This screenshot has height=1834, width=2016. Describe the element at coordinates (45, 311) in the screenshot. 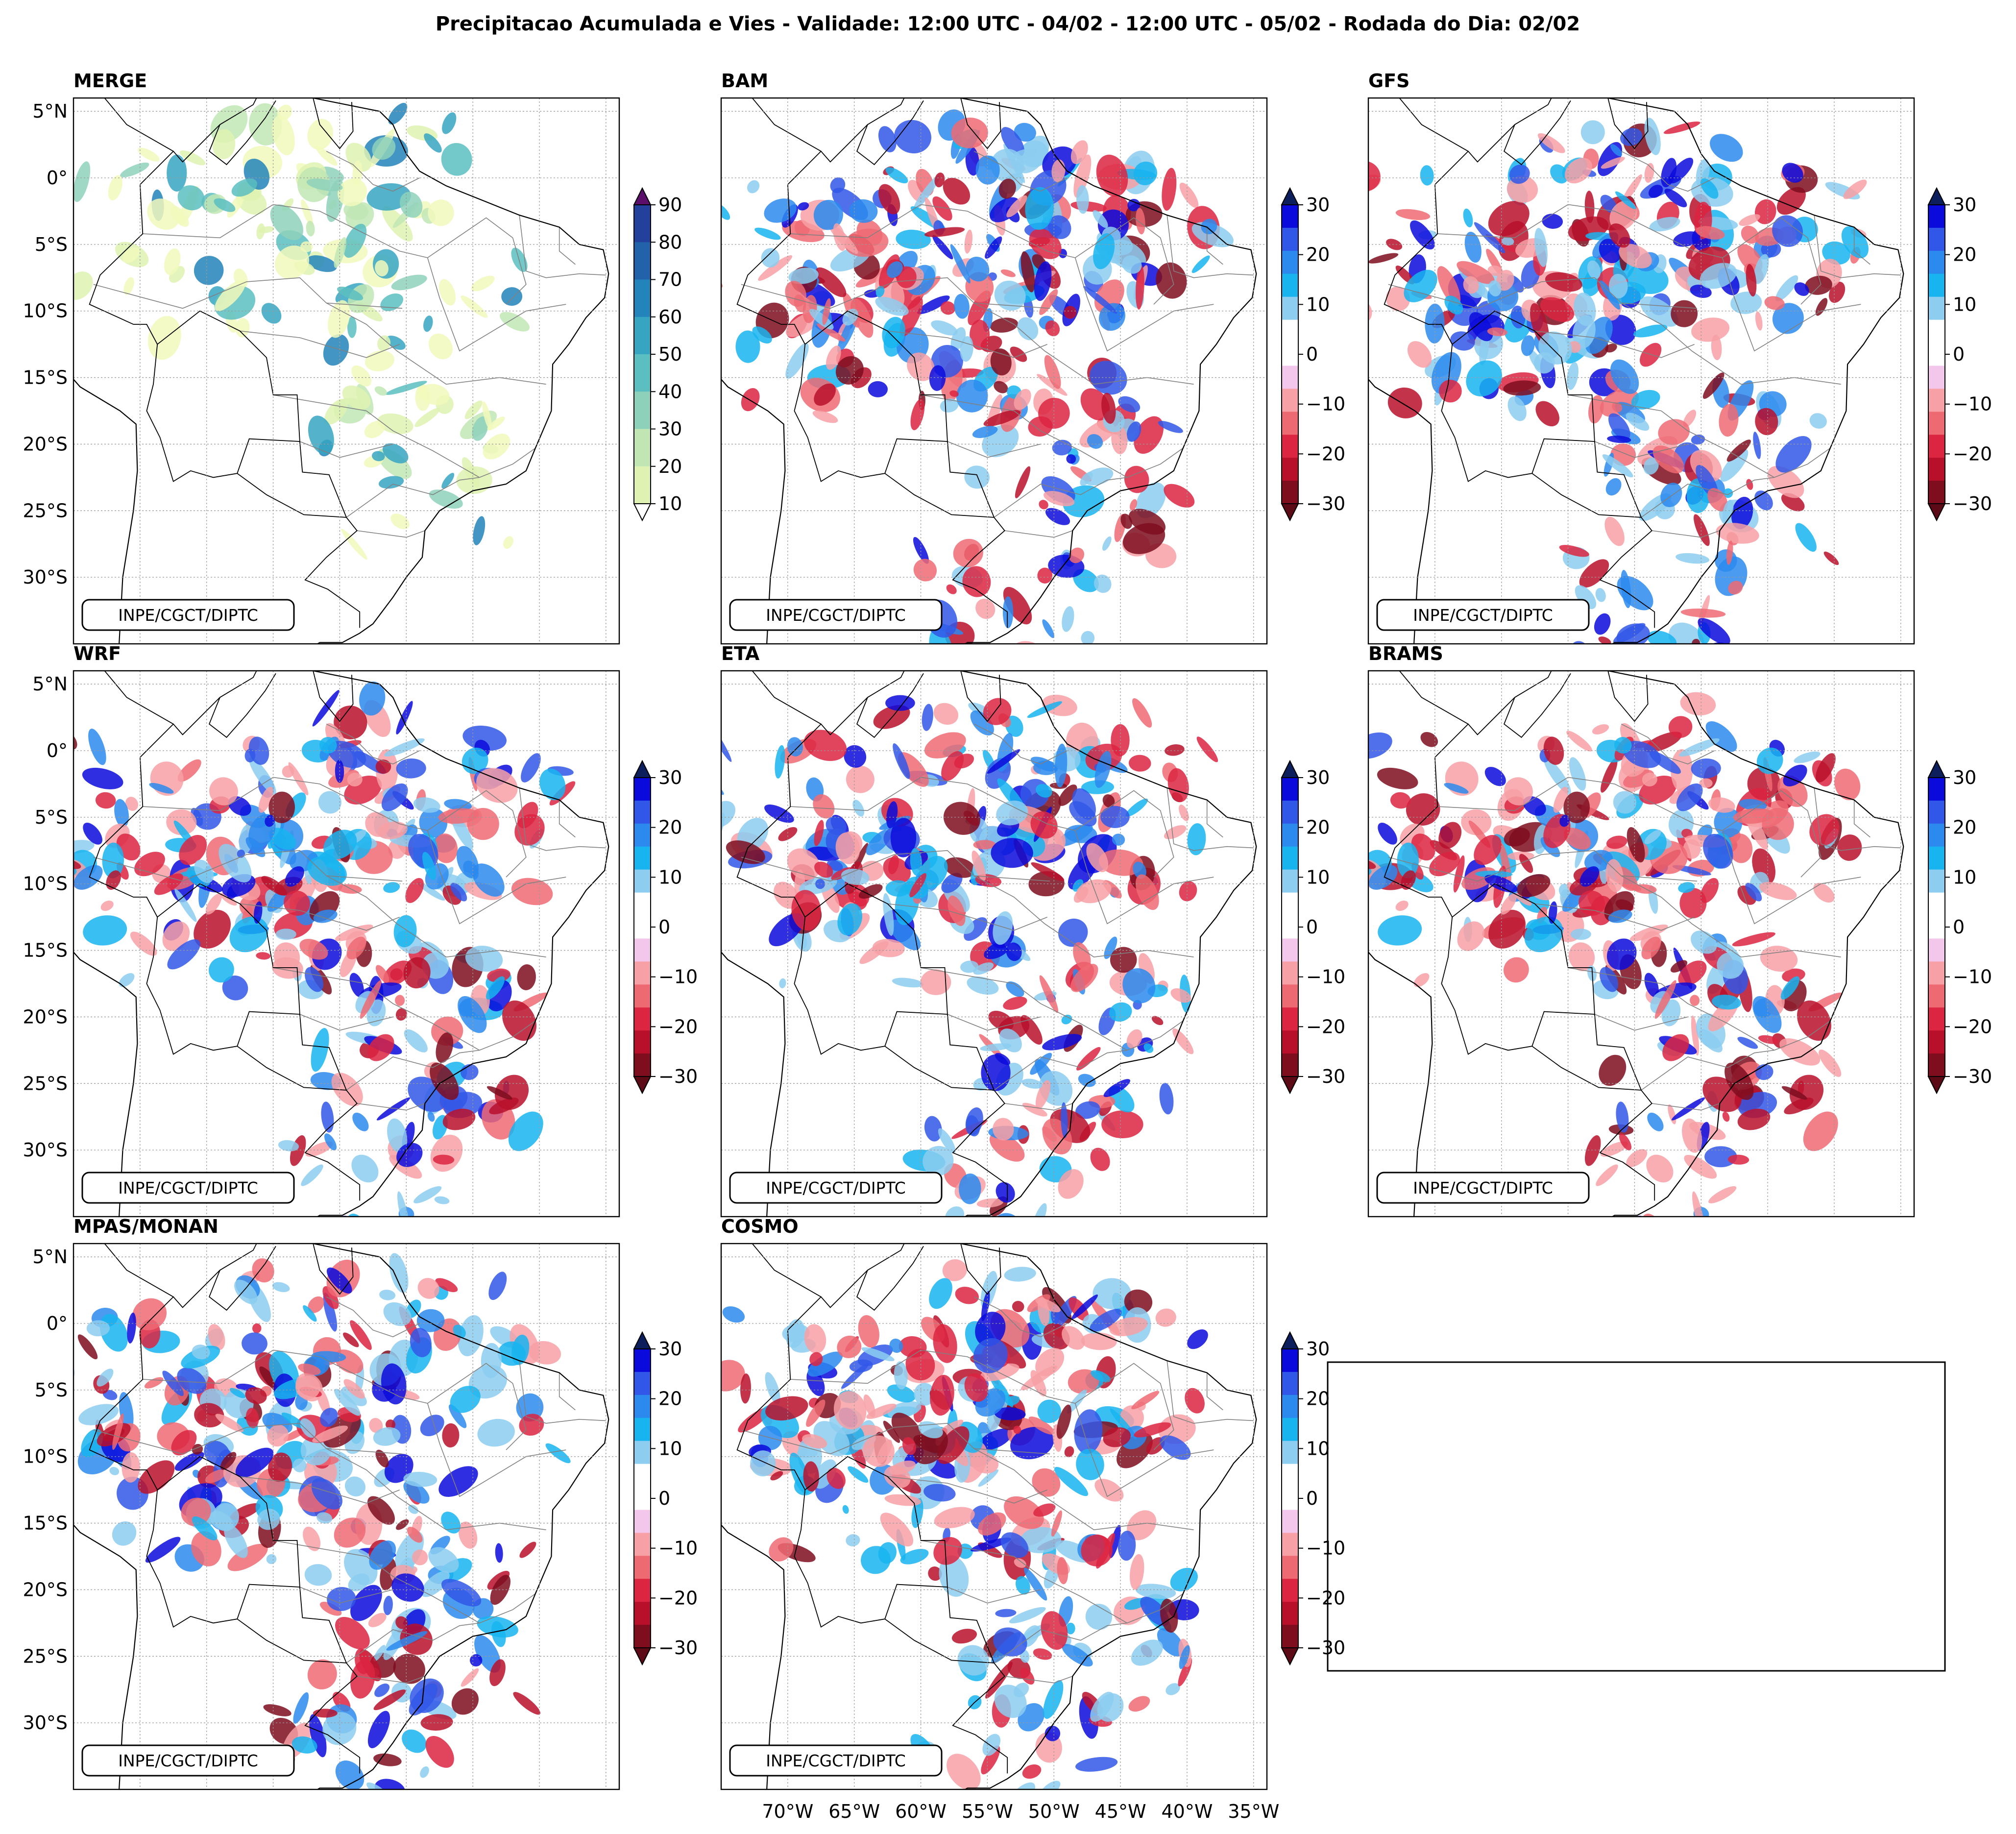

I see `lat-tick-label: 10°S` at that location.